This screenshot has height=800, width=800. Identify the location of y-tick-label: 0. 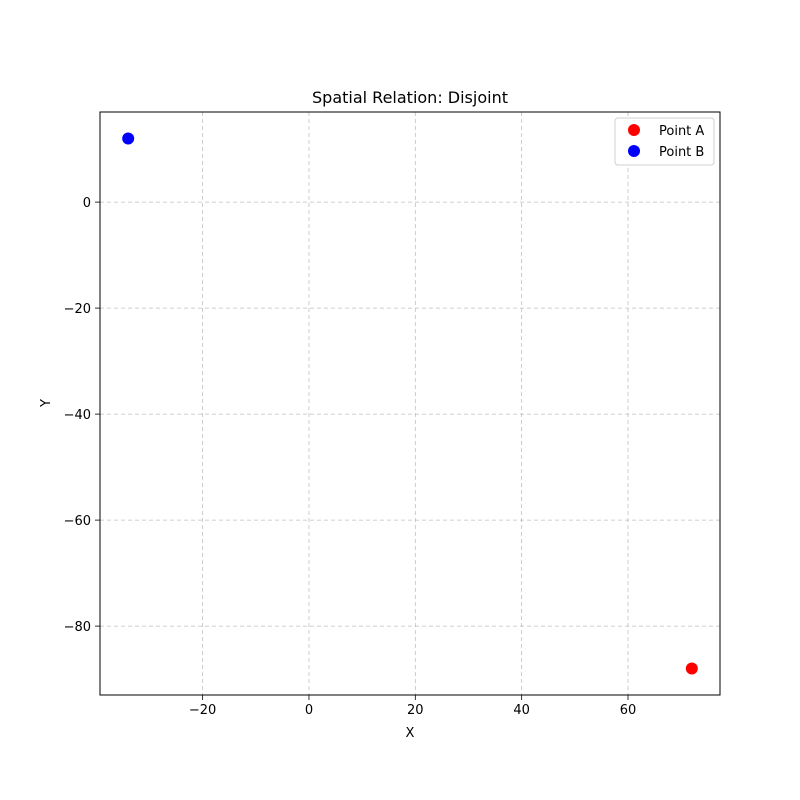
(87, 203).